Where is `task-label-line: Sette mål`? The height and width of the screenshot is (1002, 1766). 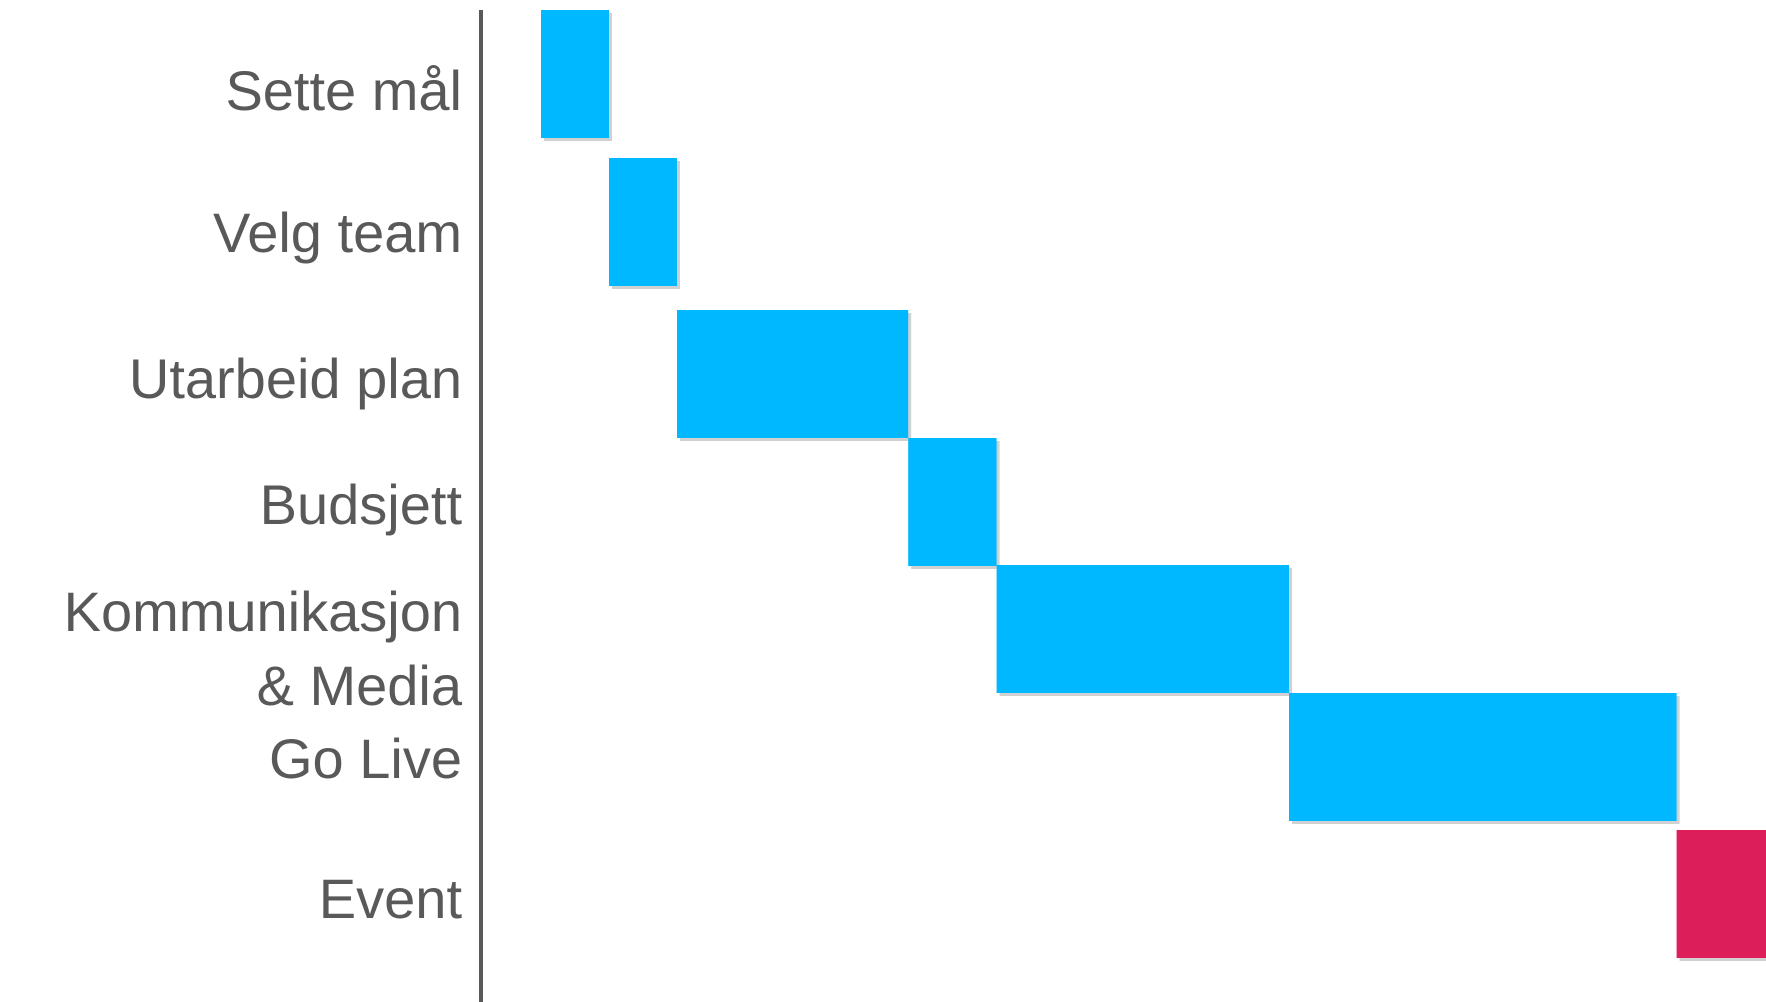
task-label-line: Sette mål is located at coordinates (343, 90).